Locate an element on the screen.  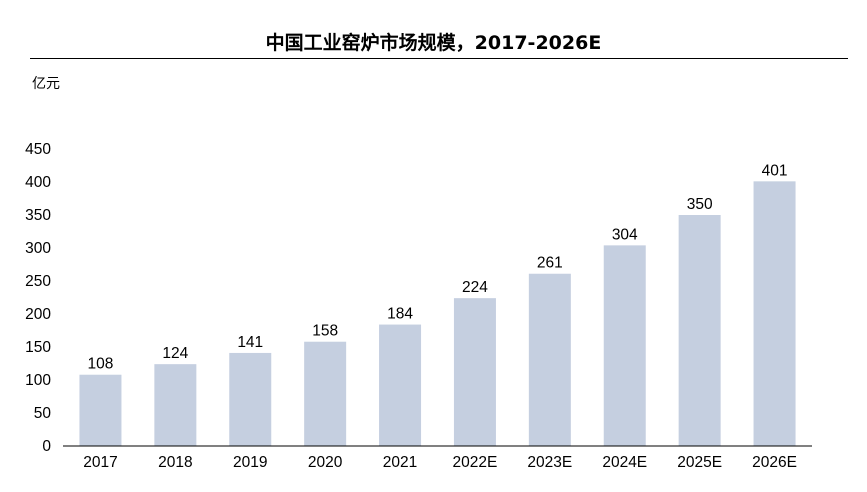
y-tick-label: 50 is located at coordinates (43, 413).